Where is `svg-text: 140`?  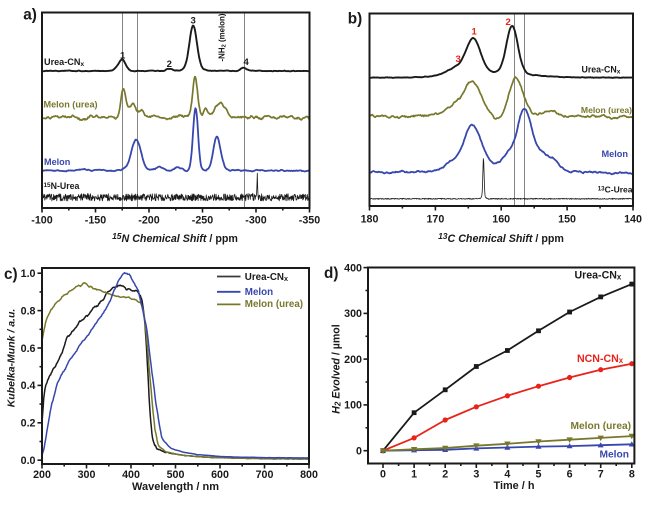 svg-text: 140 is located at coordinates (633, 219).